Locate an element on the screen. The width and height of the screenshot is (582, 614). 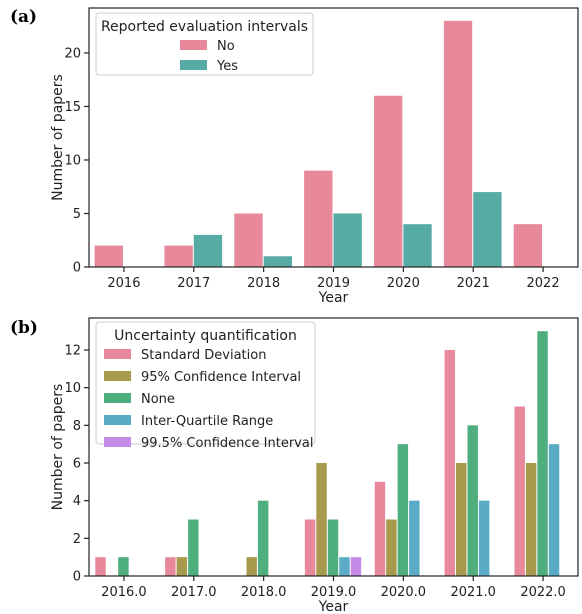
legend-entry-label: Standard Deviation is located at coordinates (203, 355).